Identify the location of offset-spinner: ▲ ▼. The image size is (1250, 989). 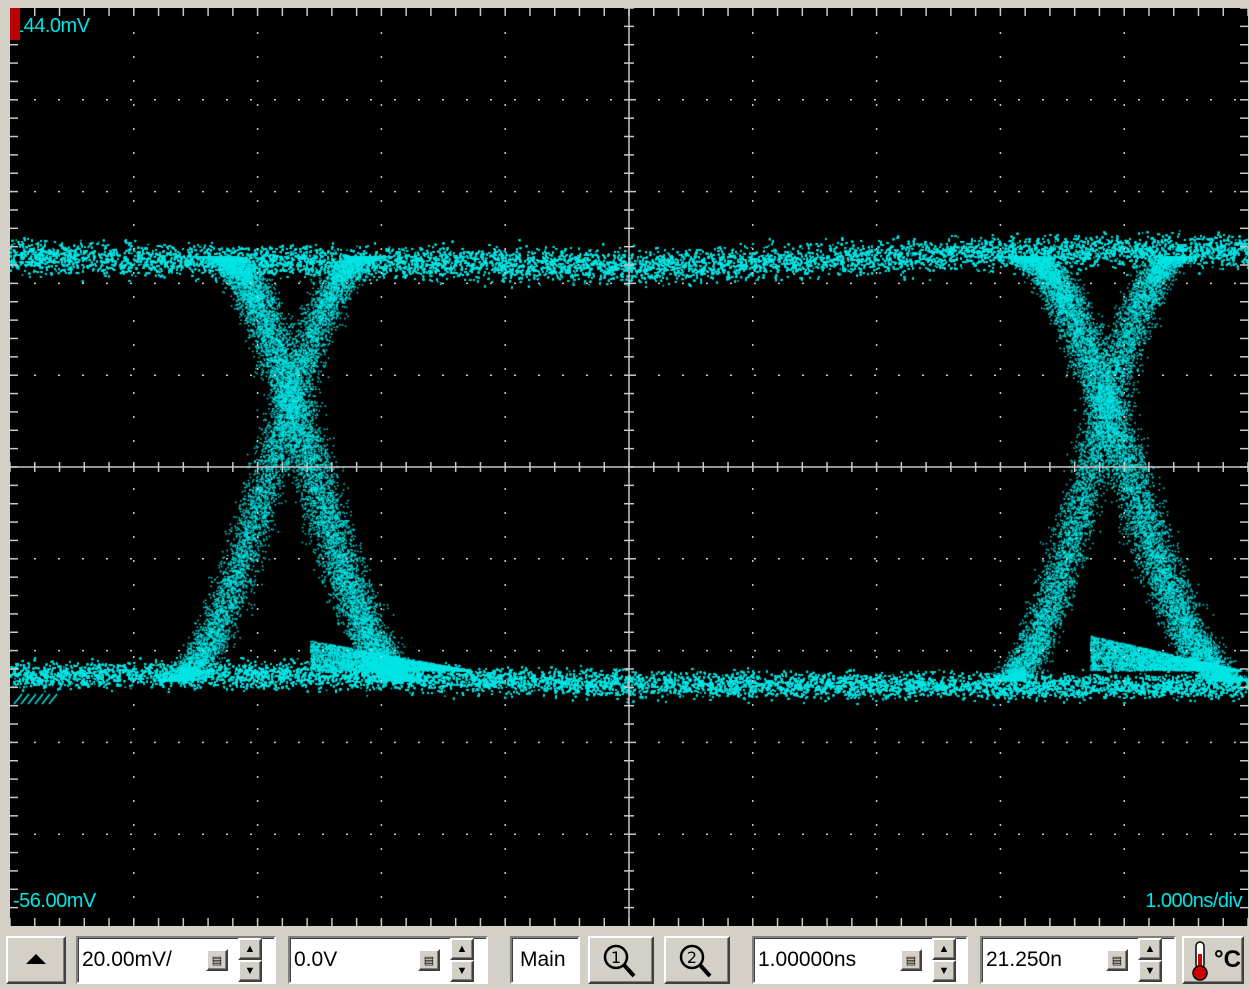
(462, 960).